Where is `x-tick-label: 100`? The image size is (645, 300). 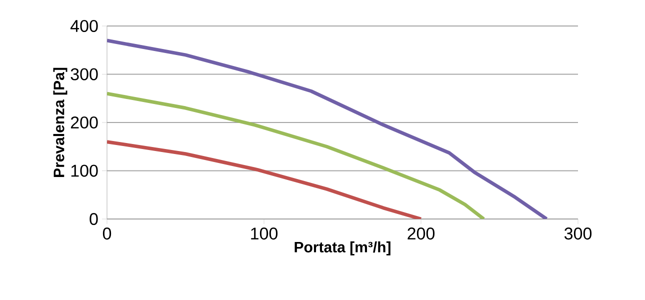 x-tick-label: 100 is located at coordinates (264, 234).